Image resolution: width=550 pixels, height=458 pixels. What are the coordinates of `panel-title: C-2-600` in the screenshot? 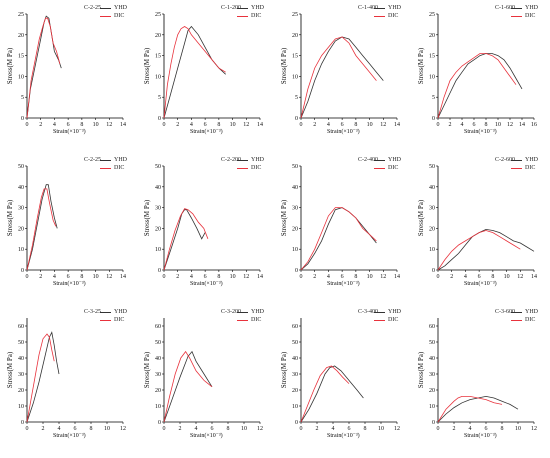 It's located at (505, 160).